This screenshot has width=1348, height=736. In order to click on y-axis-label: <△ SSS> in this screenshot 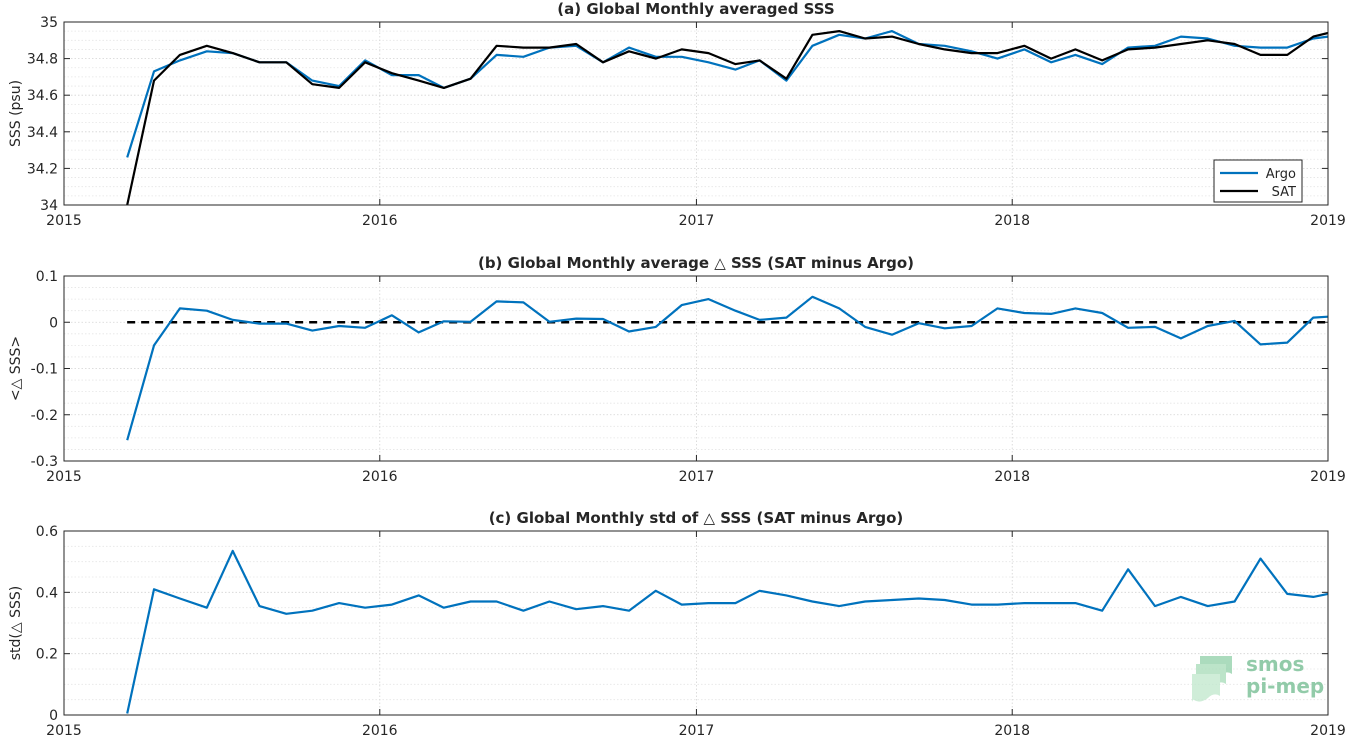, I will do `click(16, 368)`.